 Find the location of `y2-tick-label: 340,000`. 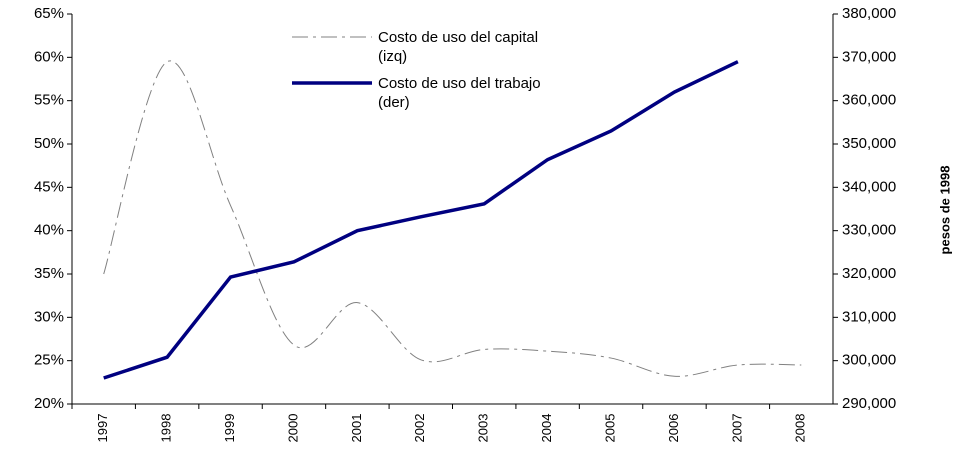

y2-tick-label: 340,000 is located at coordinates (869, 186).